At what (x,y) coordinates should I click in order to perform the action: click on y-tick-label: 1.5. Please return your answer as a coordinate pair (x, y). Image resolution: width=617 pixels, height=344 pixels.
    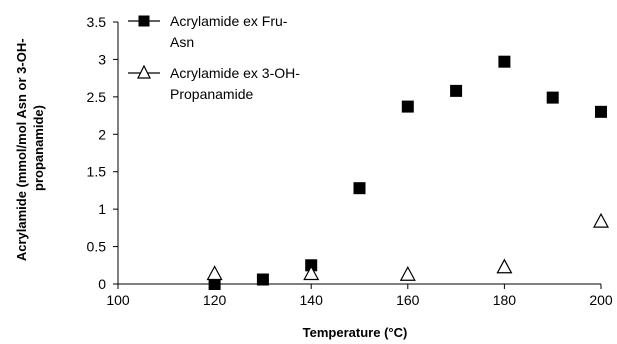
    Looking at the image, I should click on (97, 172).